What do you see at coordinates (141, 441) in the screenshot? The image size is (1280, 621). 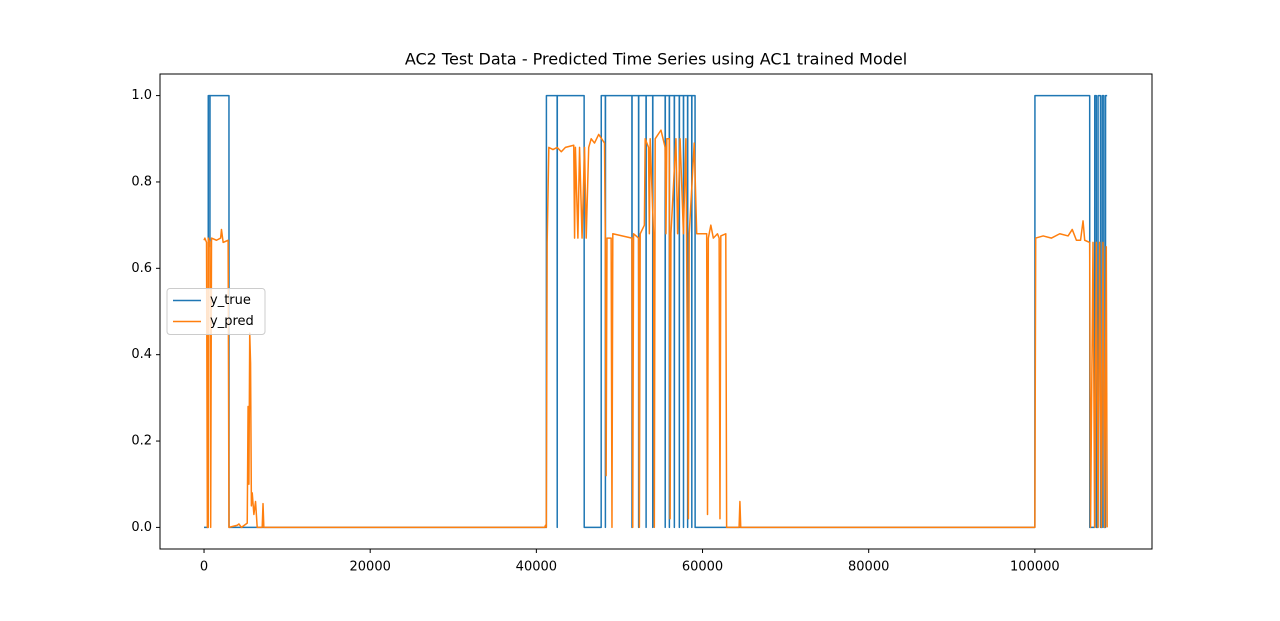 I see `y-tick-label: 0.2` at bounding box center [141, 441].